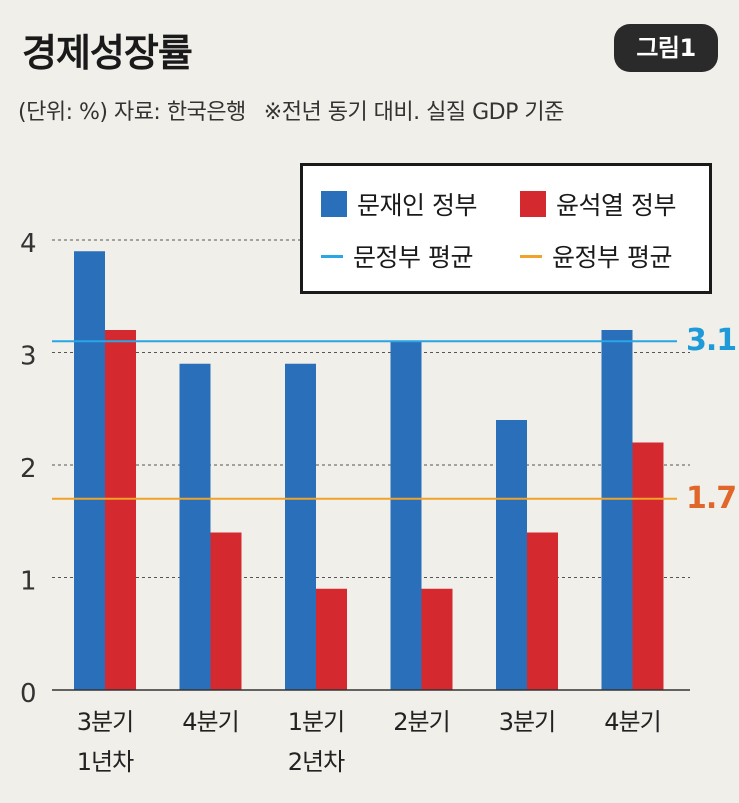  I want to click on legend-line-yoon-avg, so click(531, 256).